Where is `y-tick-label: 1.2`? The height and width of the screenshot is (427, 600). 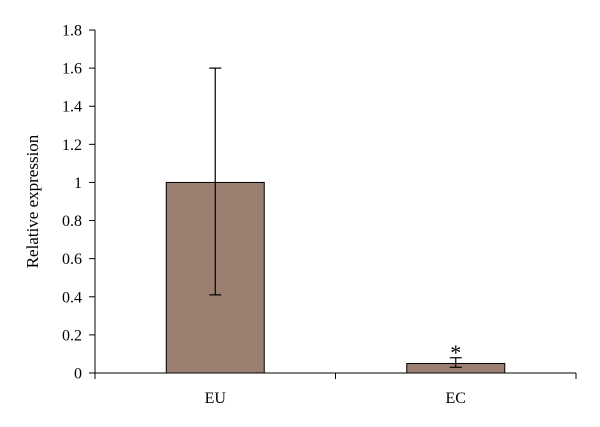
y-tick-label: 1.2 is located at coordinates (72, 145).